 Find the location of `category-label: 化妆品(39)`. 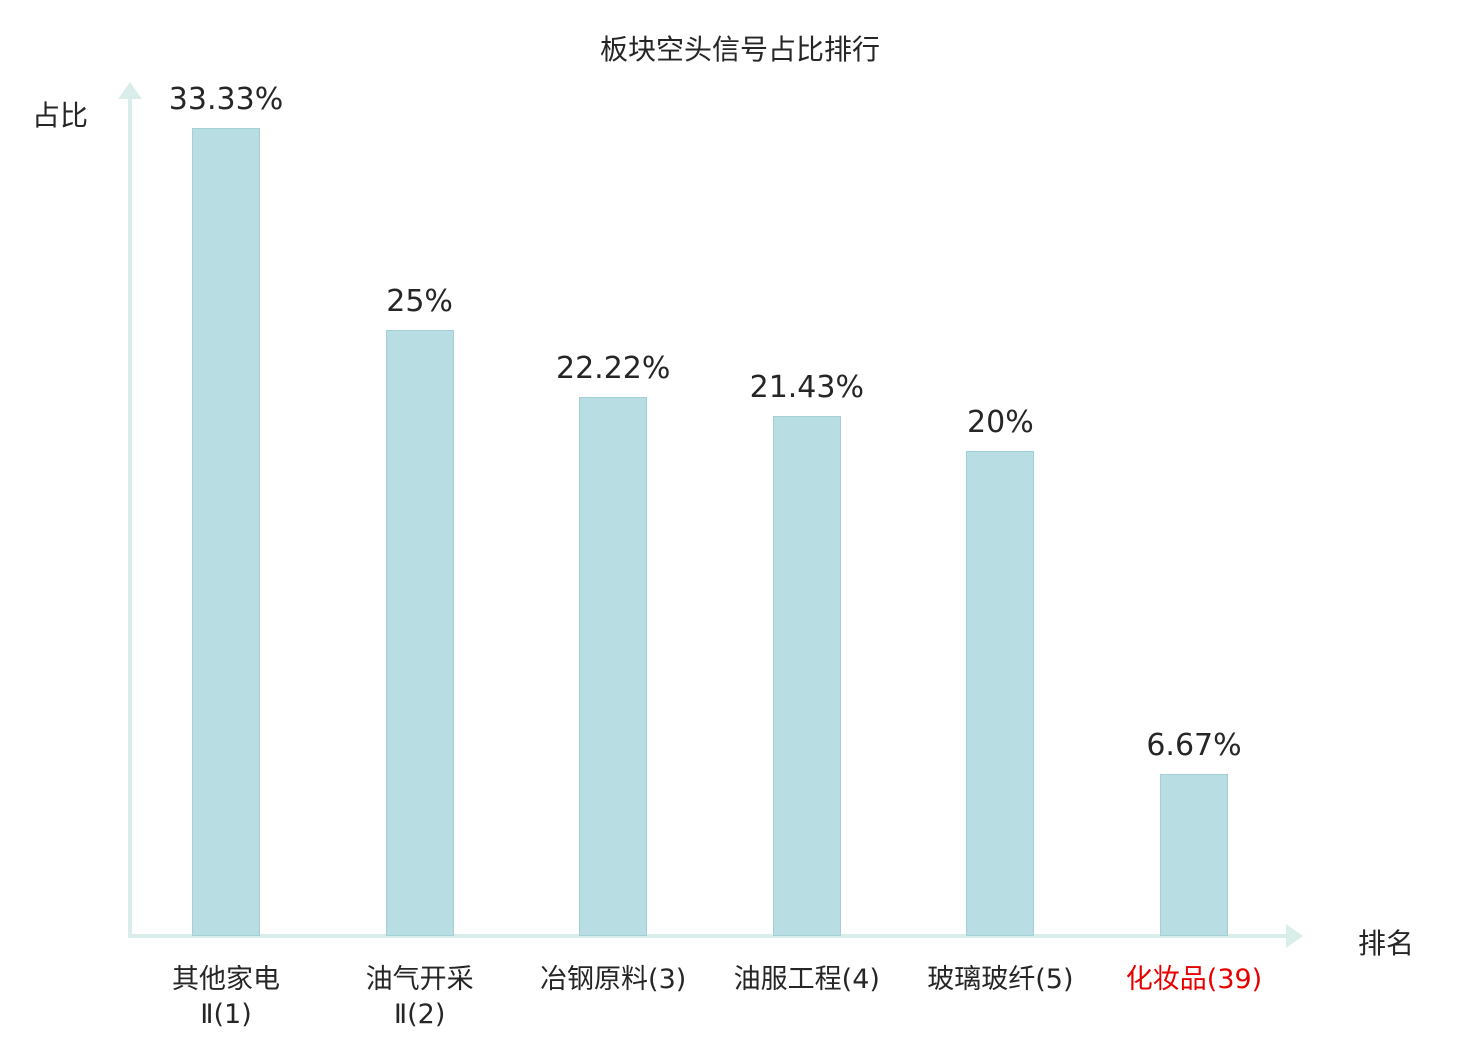

category-label: 化妆品(39) is located at coordinates (1194, 979).